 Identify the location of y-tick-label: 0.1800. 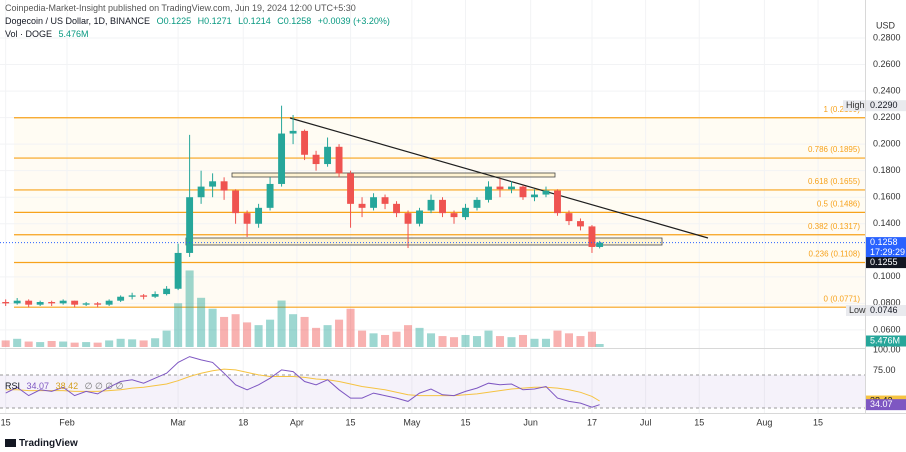
(887, 170).